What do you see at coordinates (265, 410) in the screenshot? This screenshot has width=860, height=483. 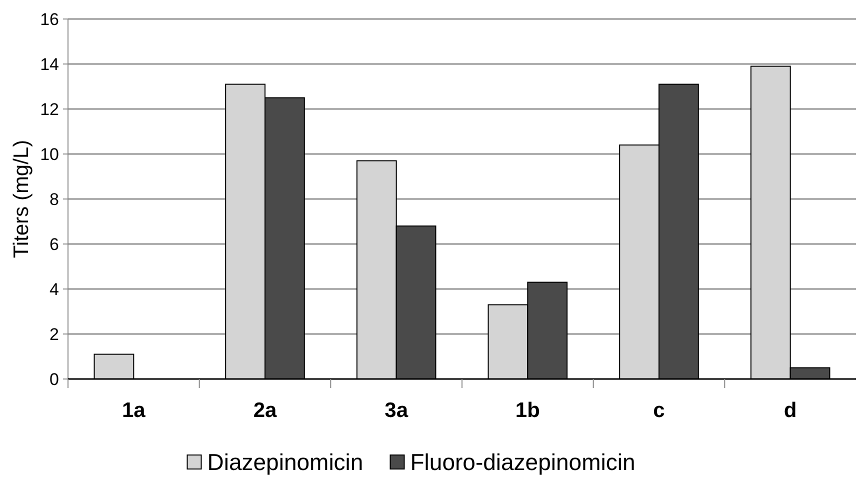 I see `x-tick-label: 2a` at bounding box center [265, 410].